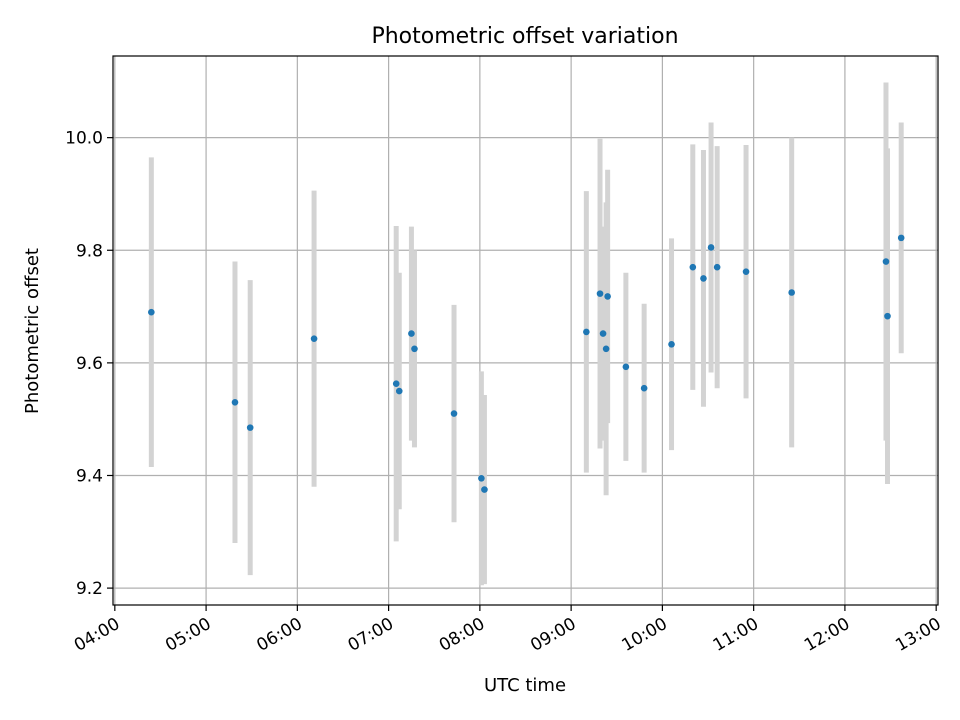  I want to click on y-tick-label: 9.2, so click(89, 589).